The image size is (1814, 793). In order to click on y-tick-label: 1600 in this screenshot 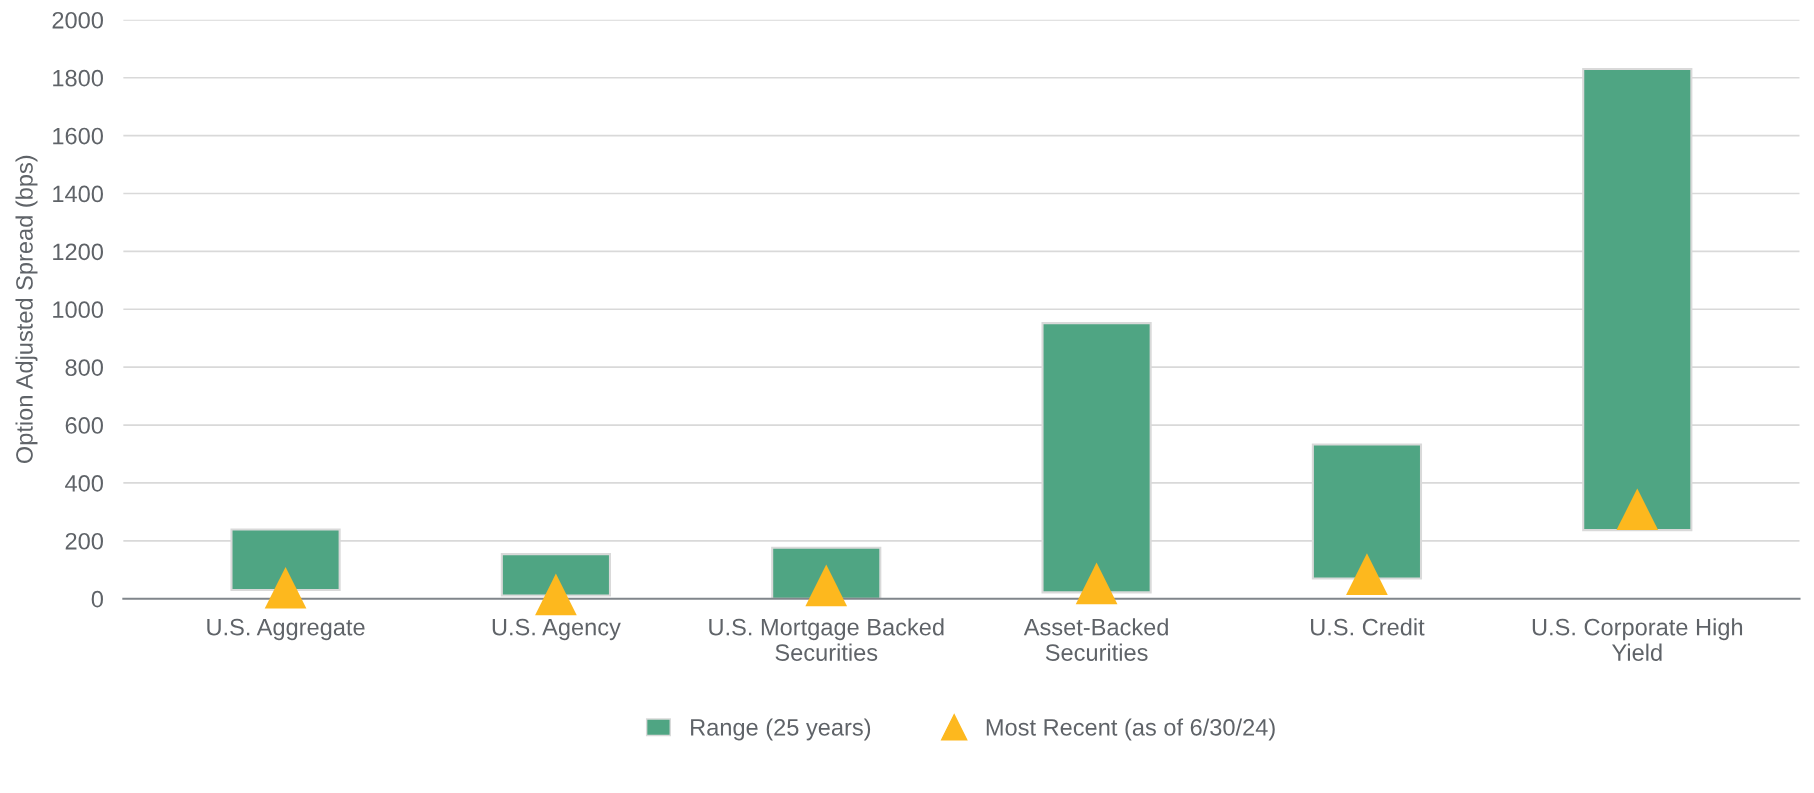, I will do `click(78, 136)`.